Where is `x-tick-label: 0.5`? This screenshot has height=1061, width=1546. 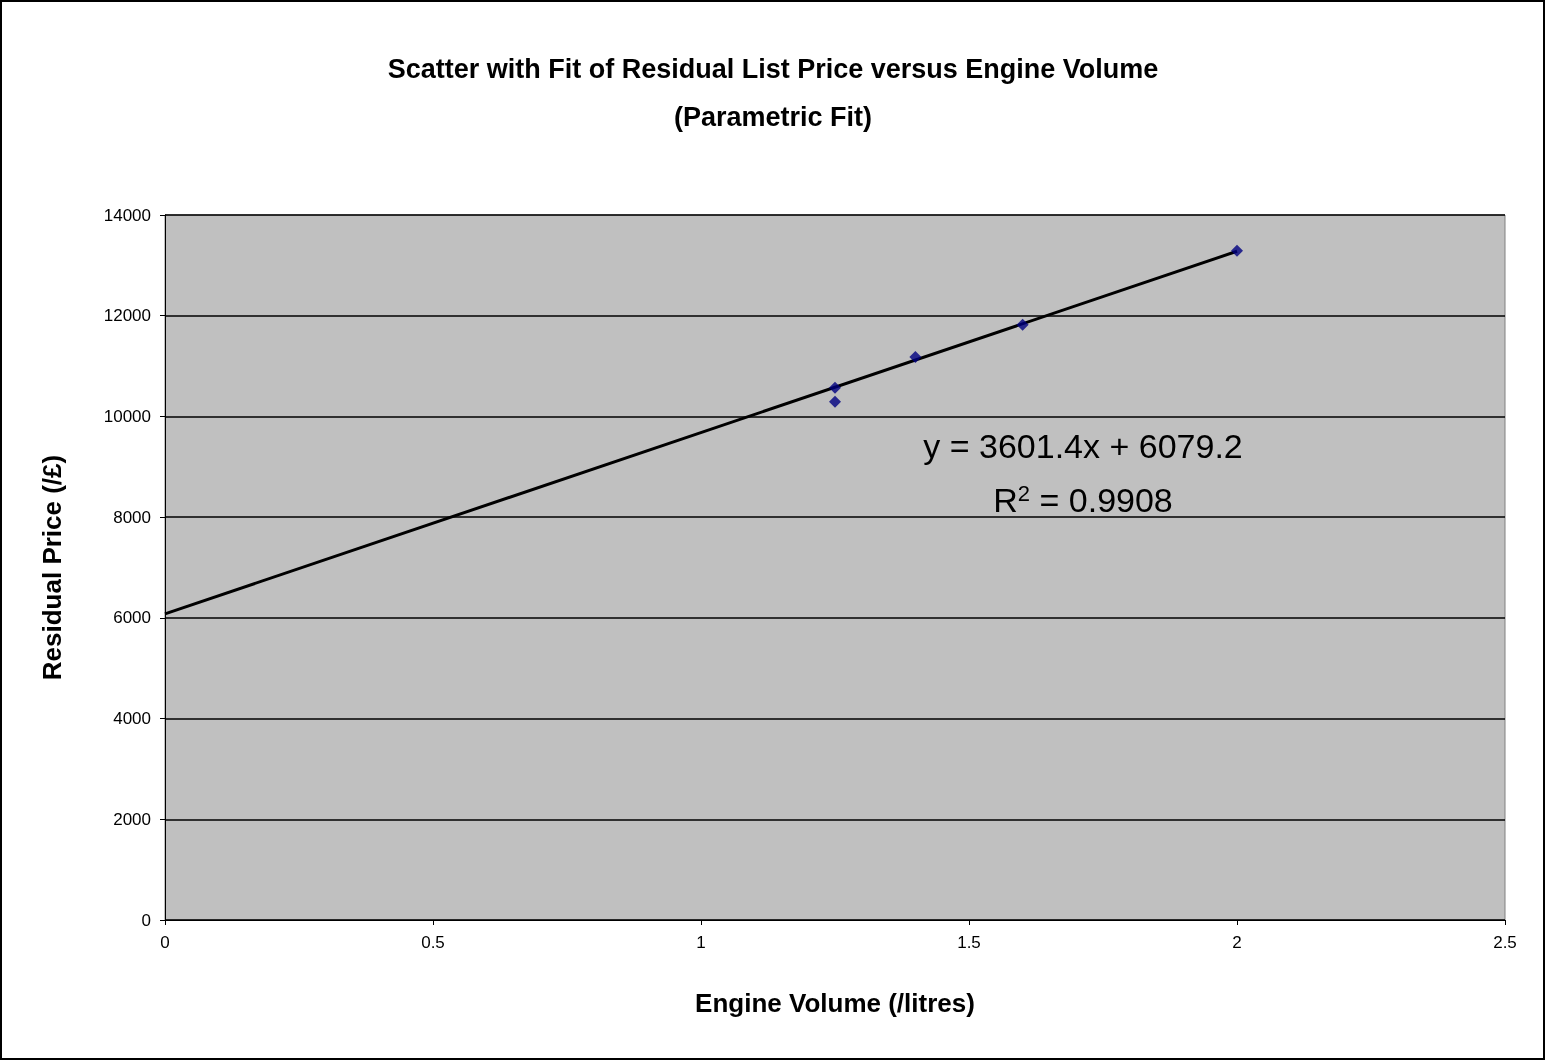 x-tick-label: 0.5 is located at coordinates (433, 942).